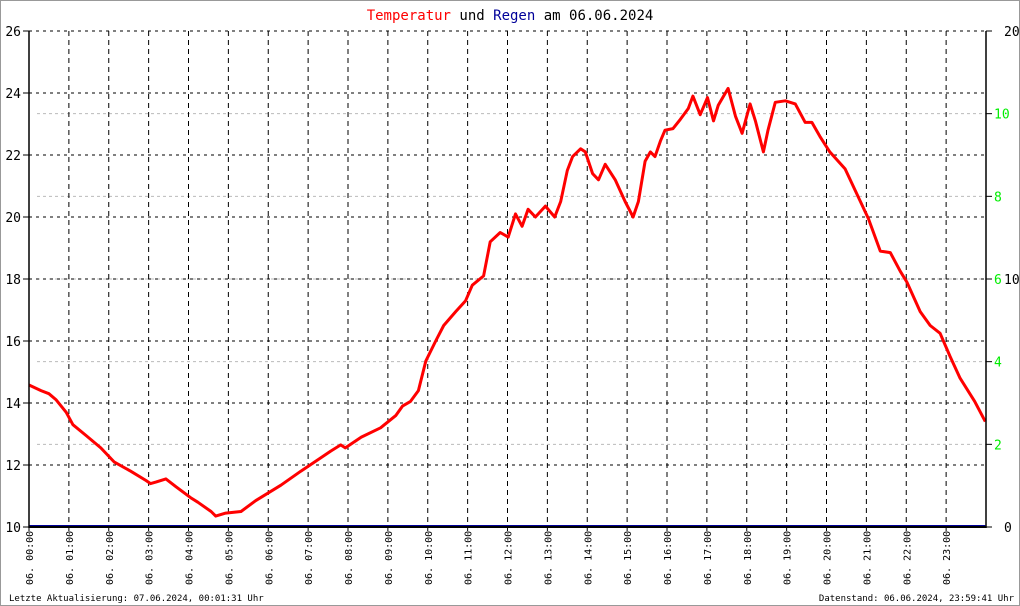 This screenshot has height=606, width=1020. What do you see at coordinates (1011, 280) in the screenshot?
I see `right-tick-label-black: 10` at bounding box center [1011, 280].